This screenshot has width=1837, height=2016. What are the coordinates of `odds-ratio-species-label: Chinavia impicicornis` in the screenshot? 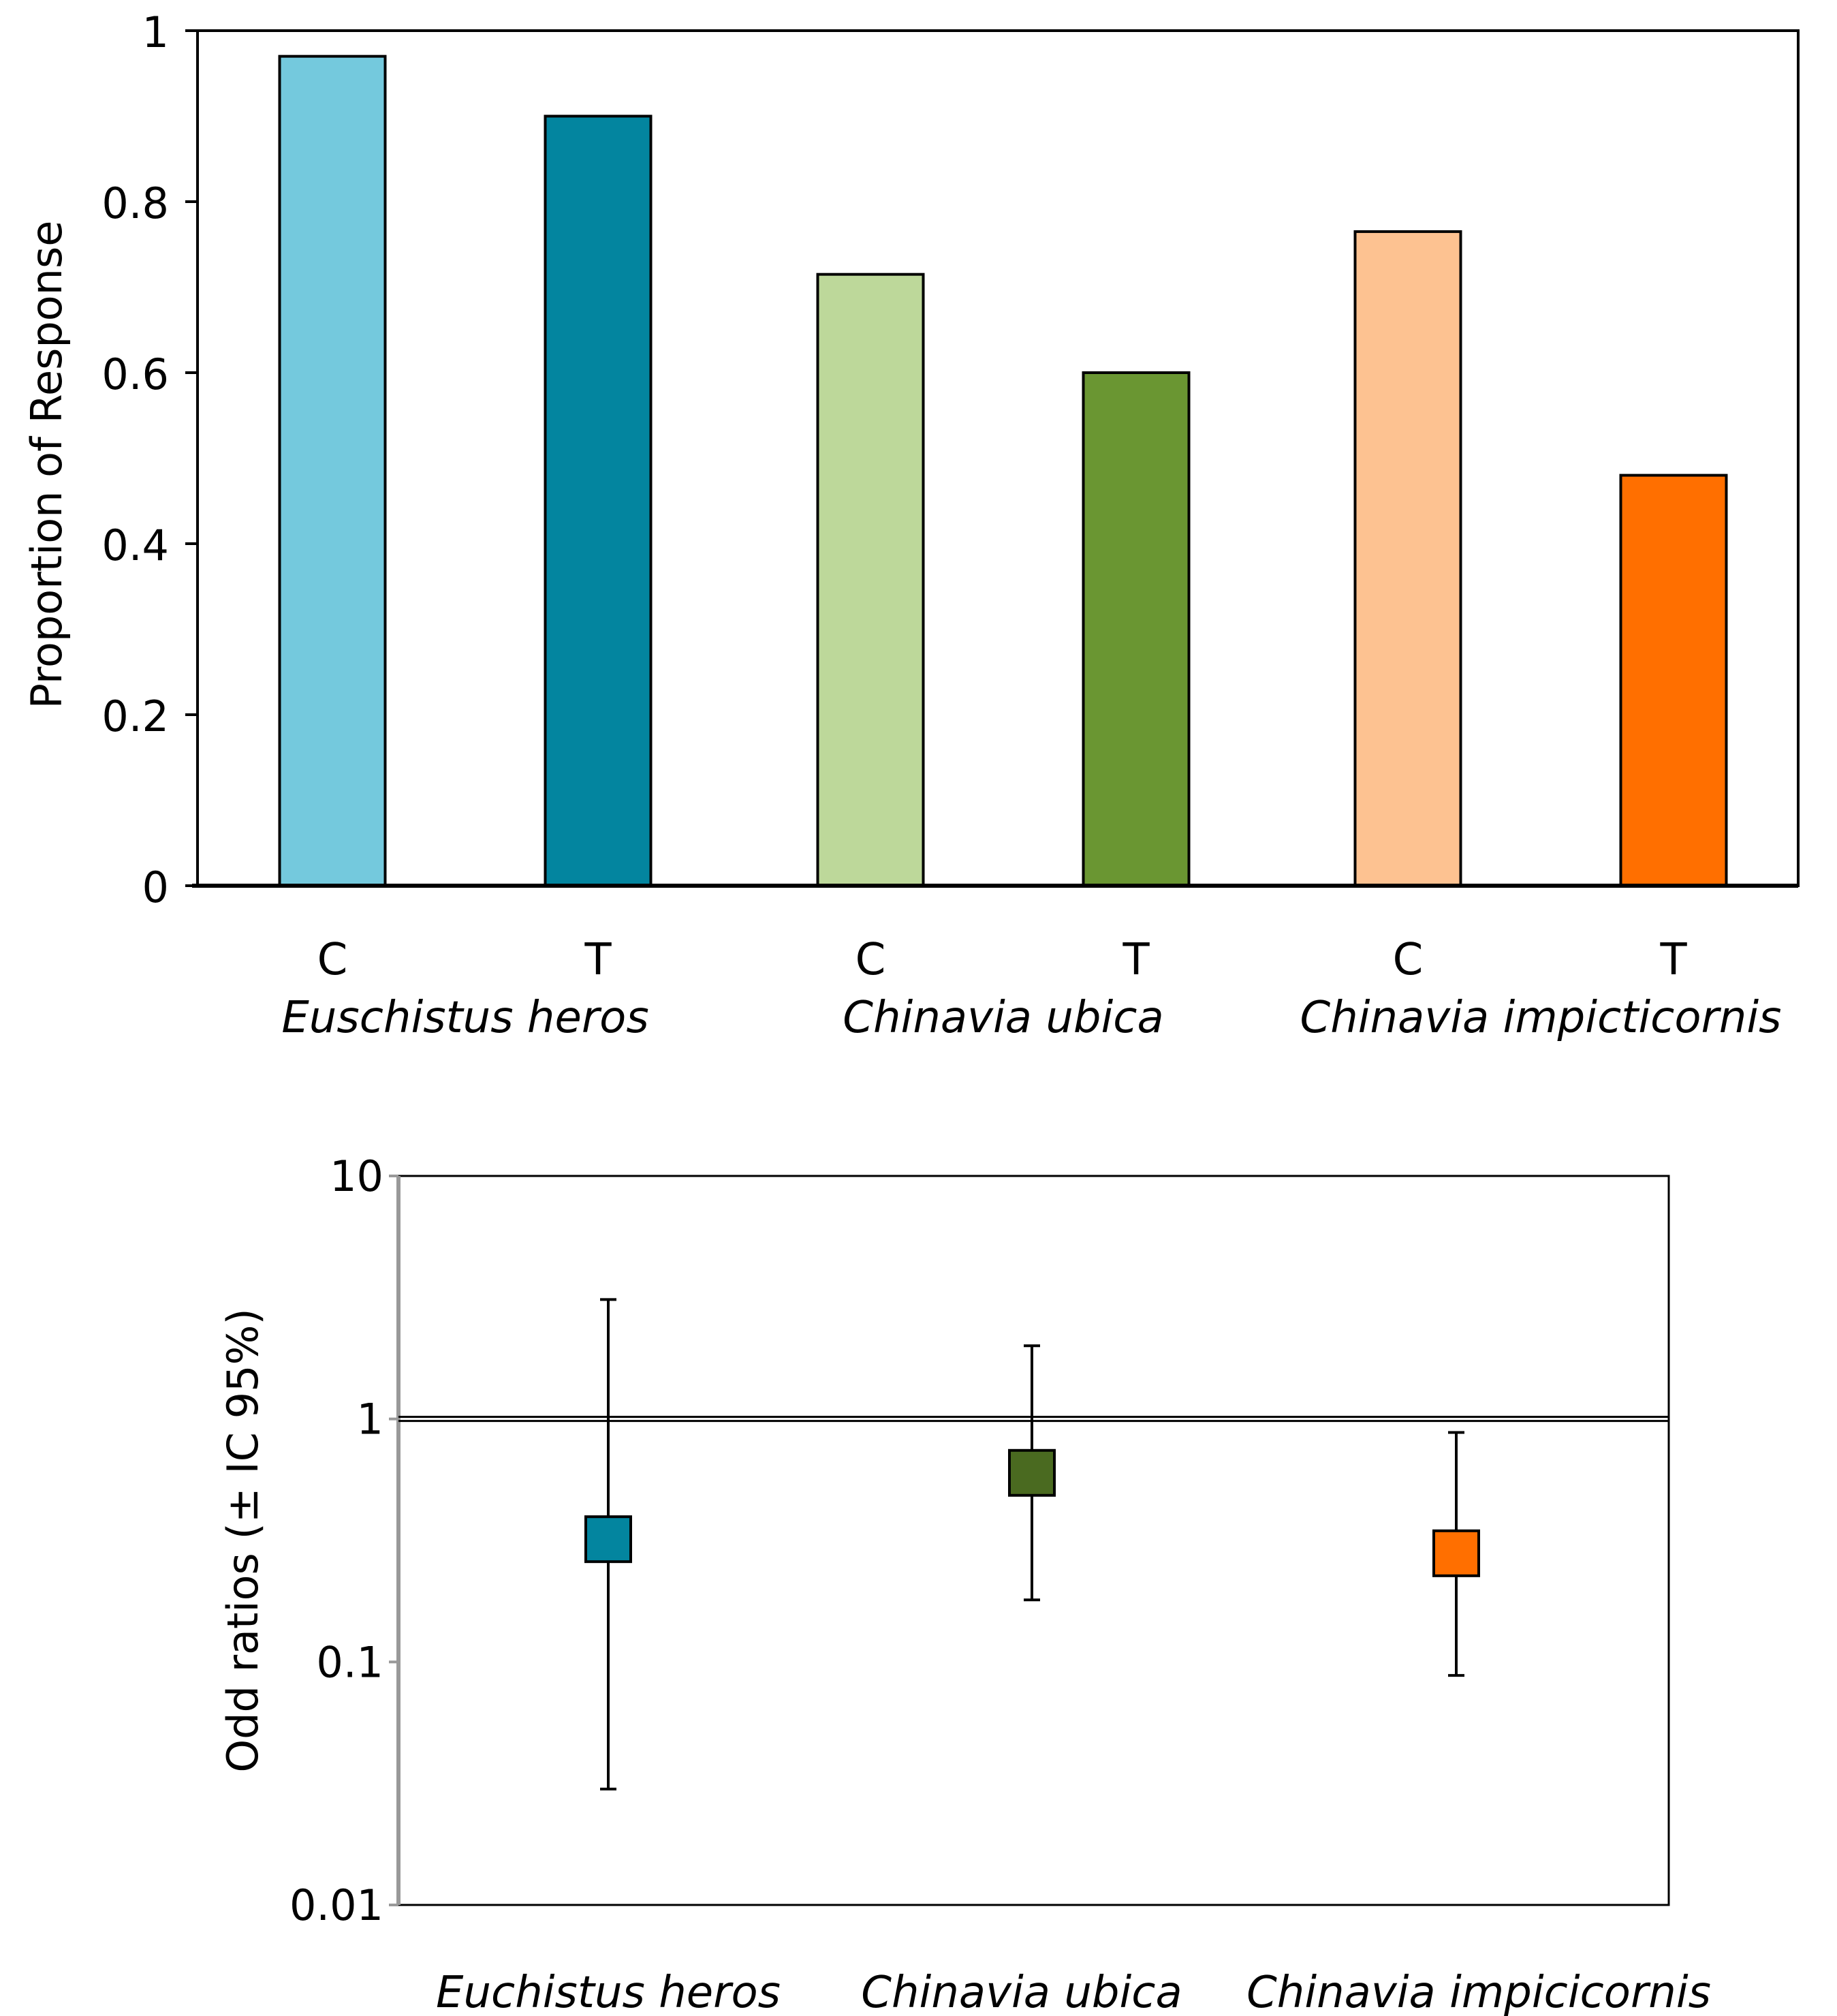 It's located at (1478, 1992).